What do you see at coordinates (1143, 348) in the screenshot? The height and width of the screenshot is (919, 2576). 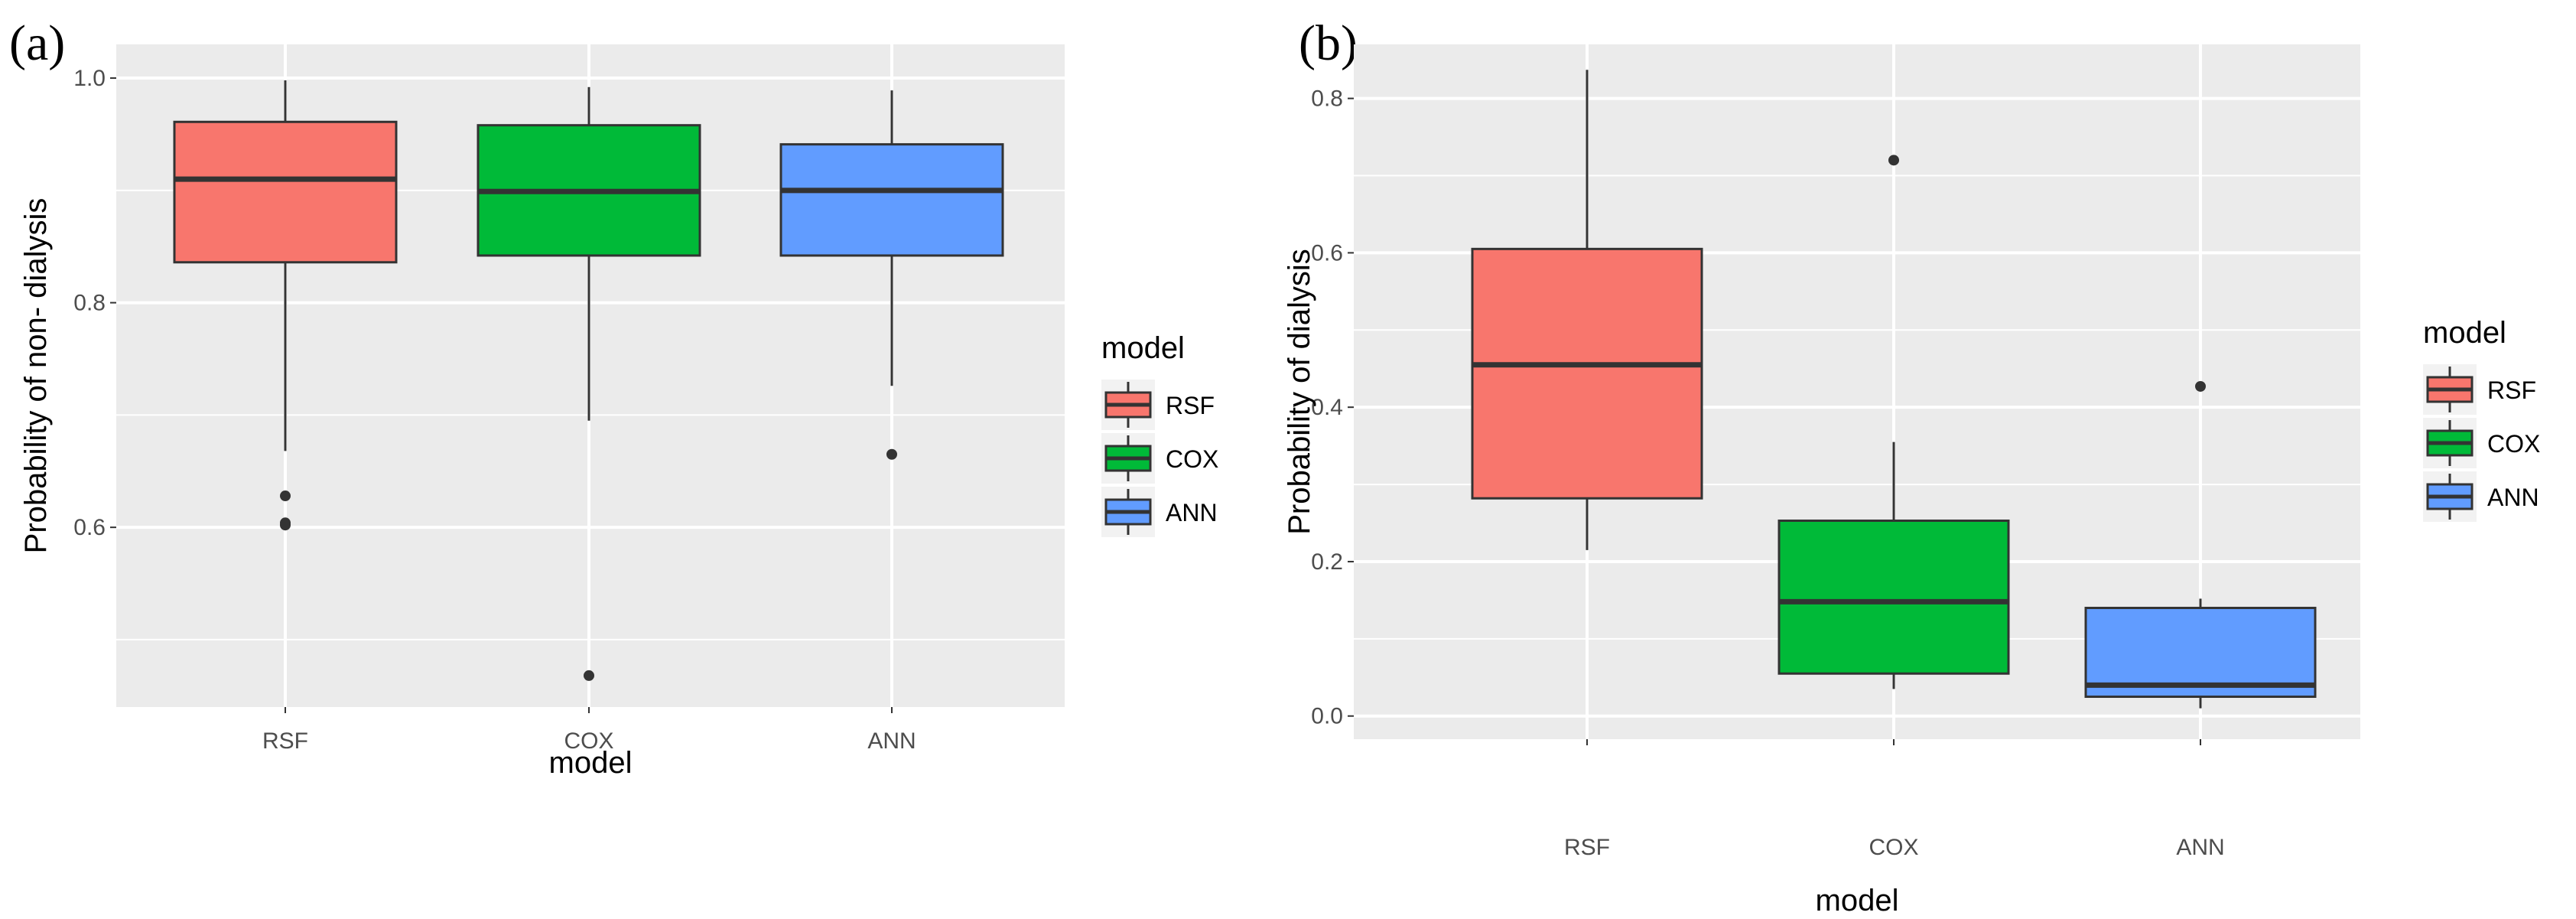 I see `p1-legend-title: model` at bounding box center [1143, 348].